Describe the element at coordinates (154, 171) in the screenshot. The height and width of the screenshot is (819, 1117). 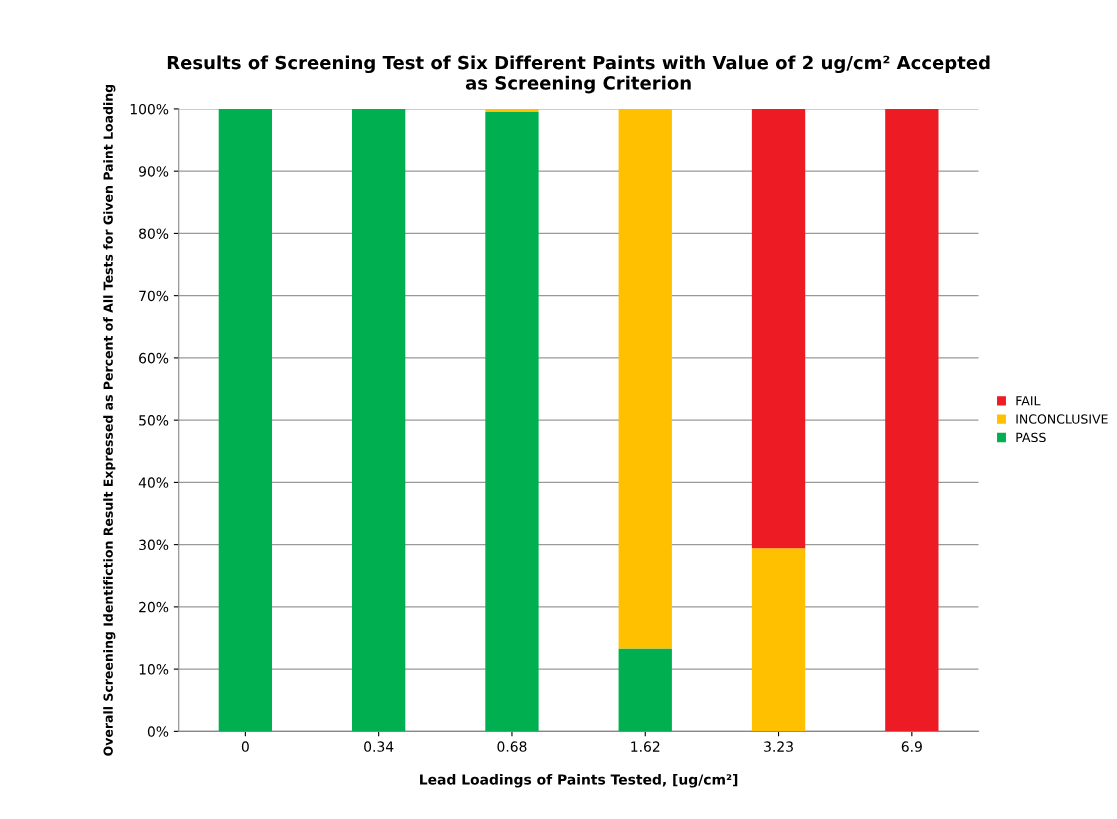
I see `y-tick-label: 90%` at that location.